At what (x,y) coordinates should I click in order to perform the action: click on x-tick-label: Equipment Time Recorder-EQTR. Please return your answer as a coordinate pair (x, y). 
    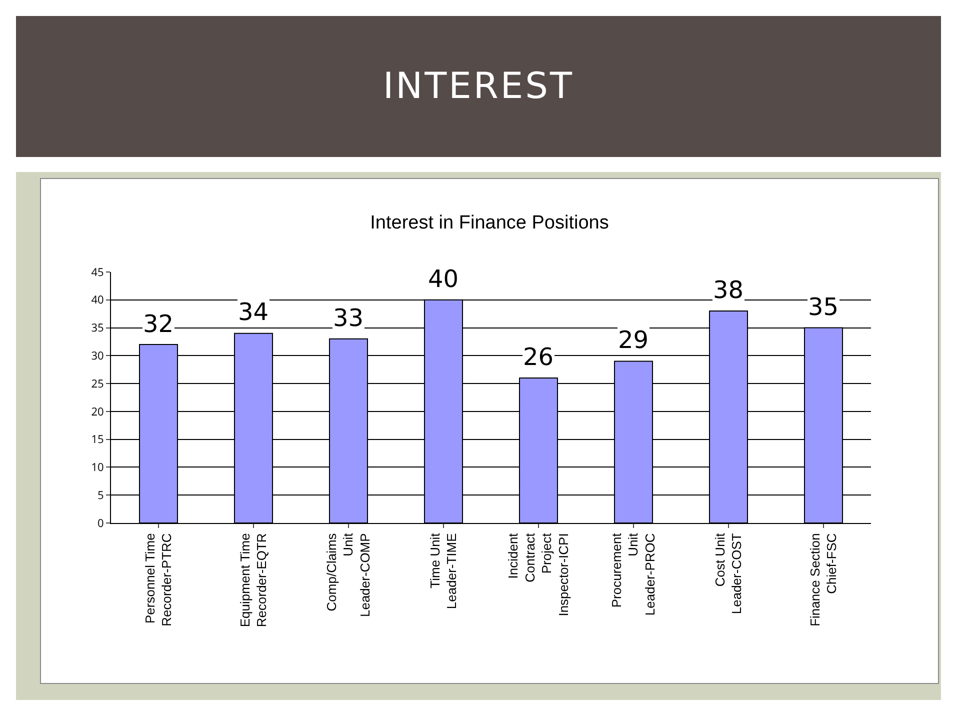
    Looking at the image, I should click on (253, 580).